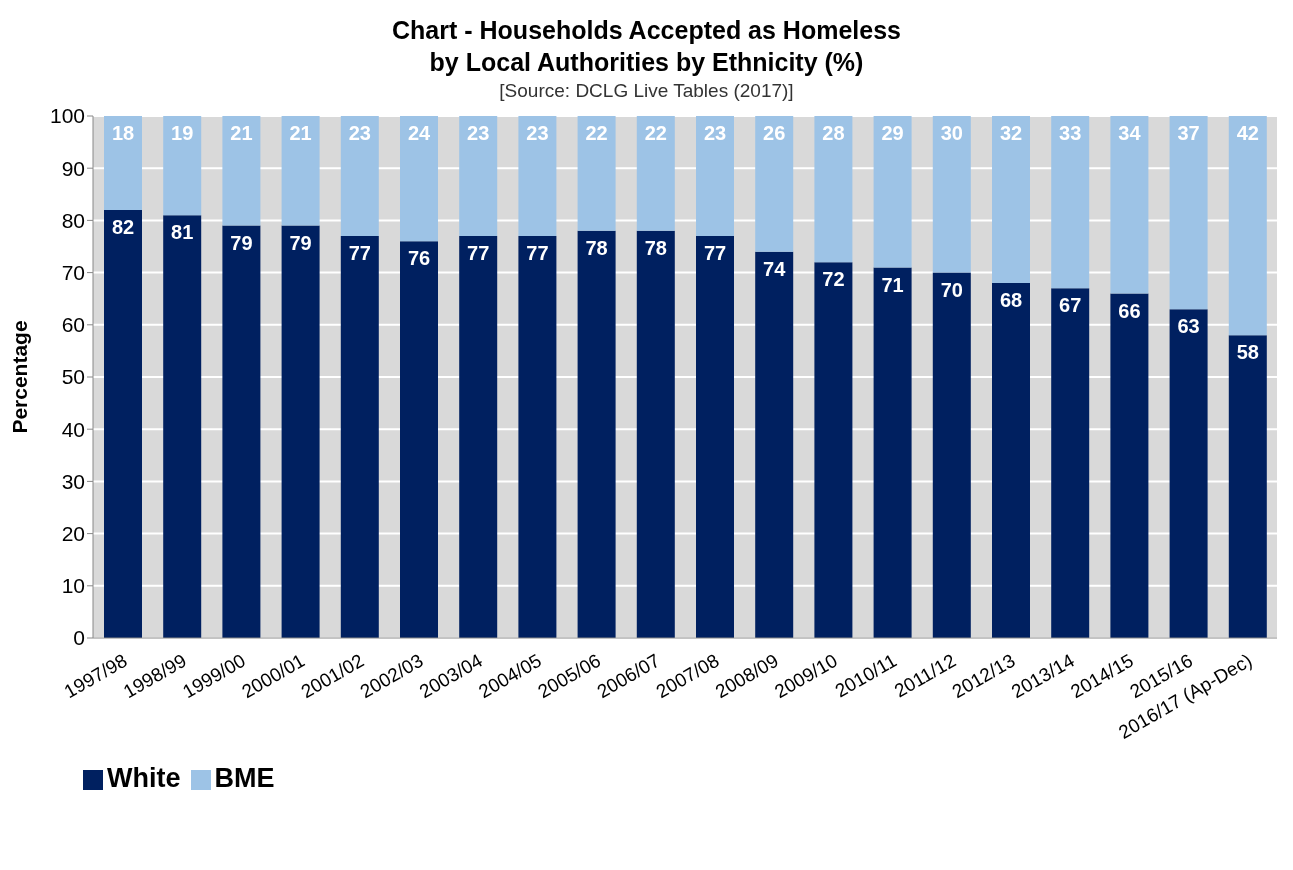 The height and width of the screenshot is (870, 1293). What do you see at coordinates (67, 116) in the screenshot?
I see `y-tick-label: 100` at bounding box center [67, 116].